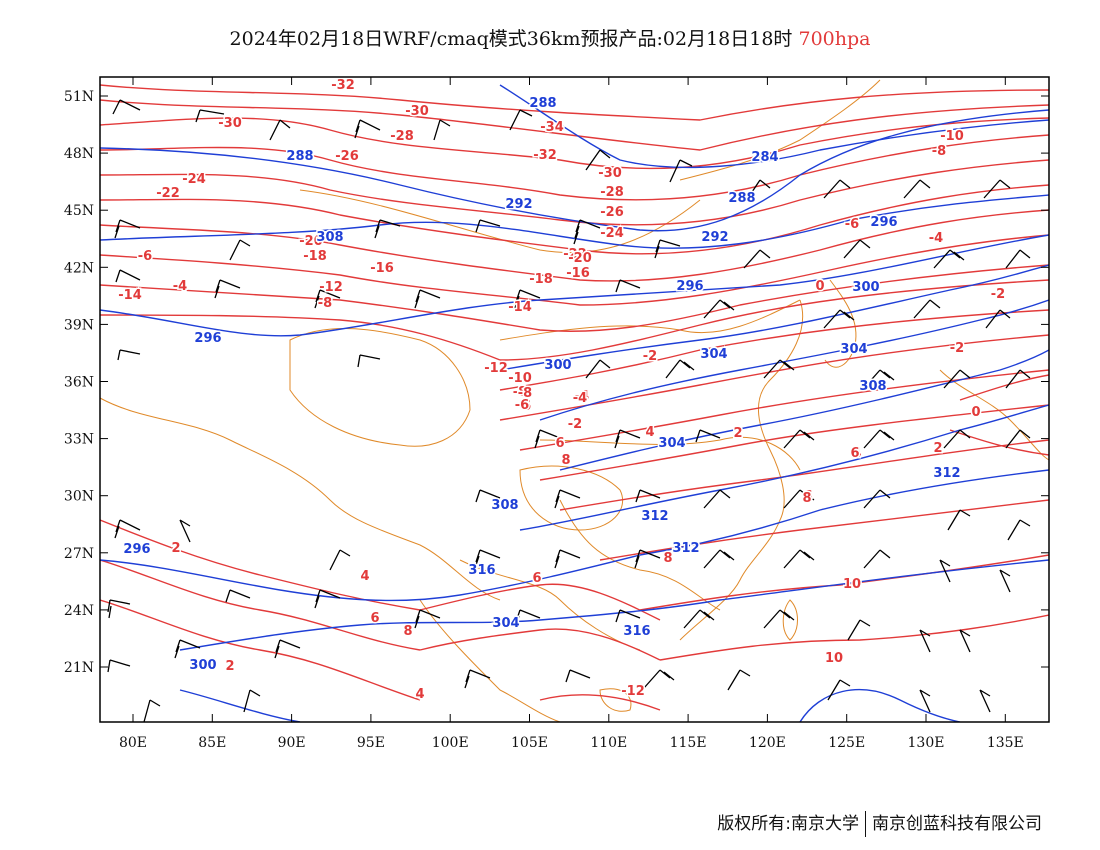 This screenshot has height=850, width=1100. What do you see at coordinates (450, 743) in the screenshot?
I see `lon-label: 100E` at bounding box center [450, 743].